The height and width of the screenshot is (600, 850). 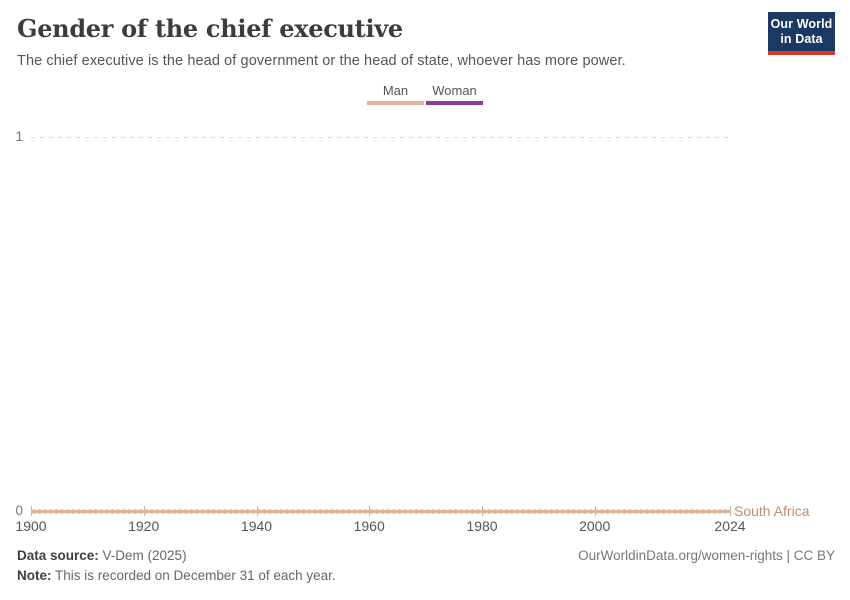 I want to click on footer-datasource-label: Data source:, so click(x=58, y=555).